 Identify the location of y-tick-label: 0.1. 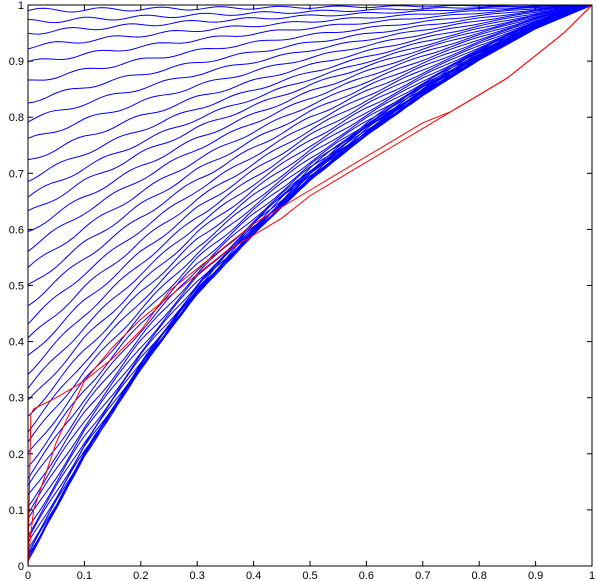
(16, 511).